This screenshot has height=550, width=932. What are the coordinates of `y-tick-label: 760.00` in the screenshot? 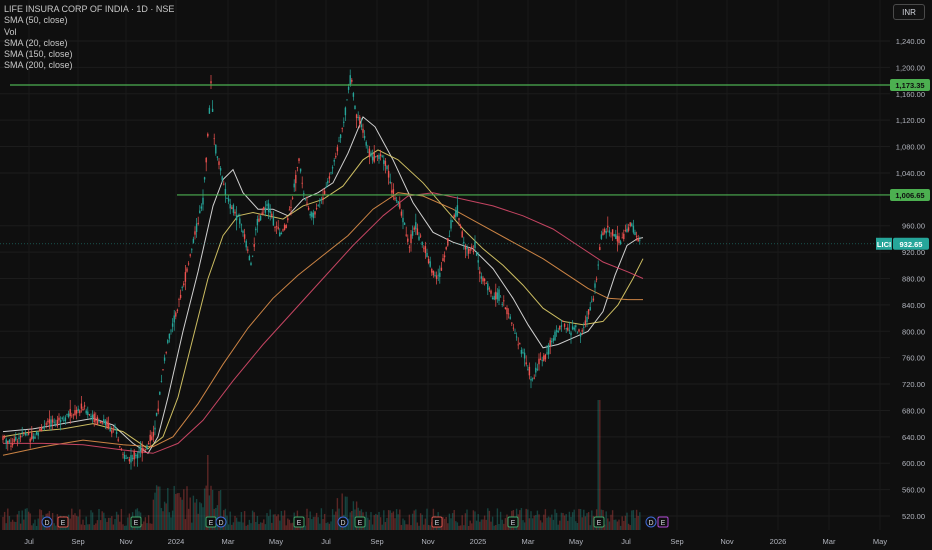 It's located at (913, 358).